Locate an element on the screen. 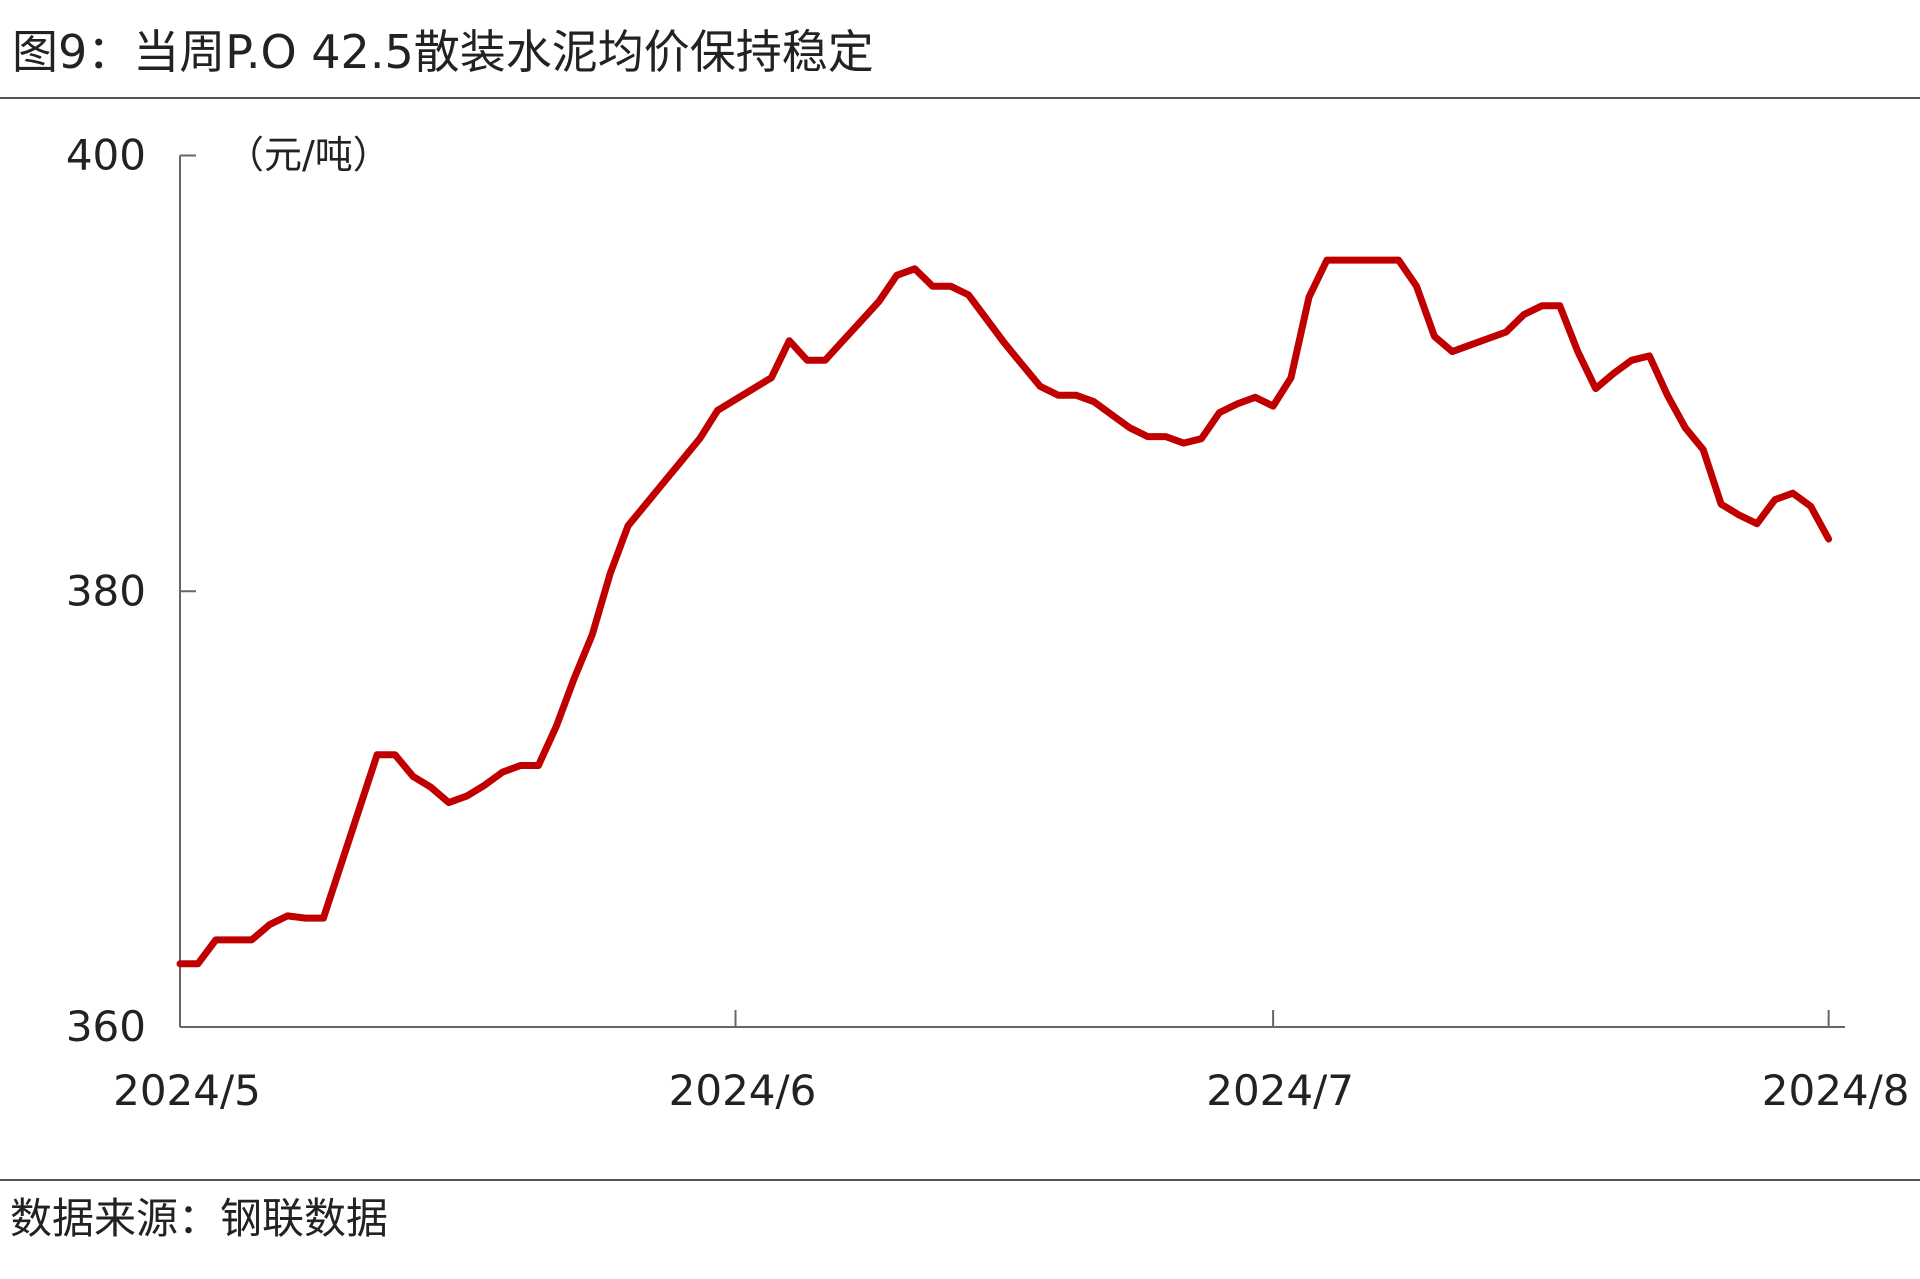 The width and height of the screenshot is (1920, 1279). y-tick-label: 360 is located at coordinates (106, 1026).